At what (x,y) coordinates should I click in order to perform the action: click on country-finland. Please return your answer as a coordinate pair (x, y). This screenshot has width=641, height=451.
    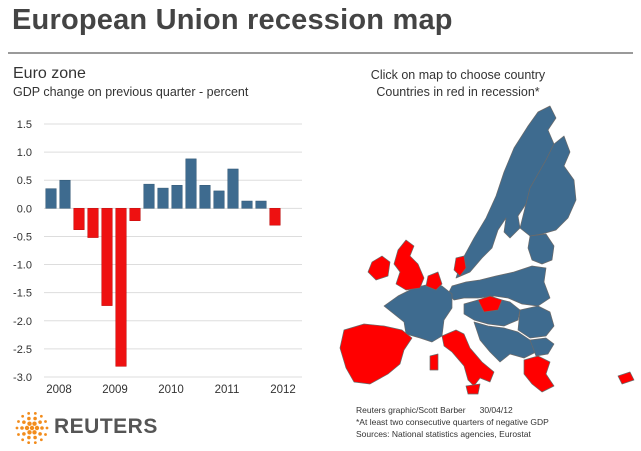
    Looking at the image, I should click on (548, 186).